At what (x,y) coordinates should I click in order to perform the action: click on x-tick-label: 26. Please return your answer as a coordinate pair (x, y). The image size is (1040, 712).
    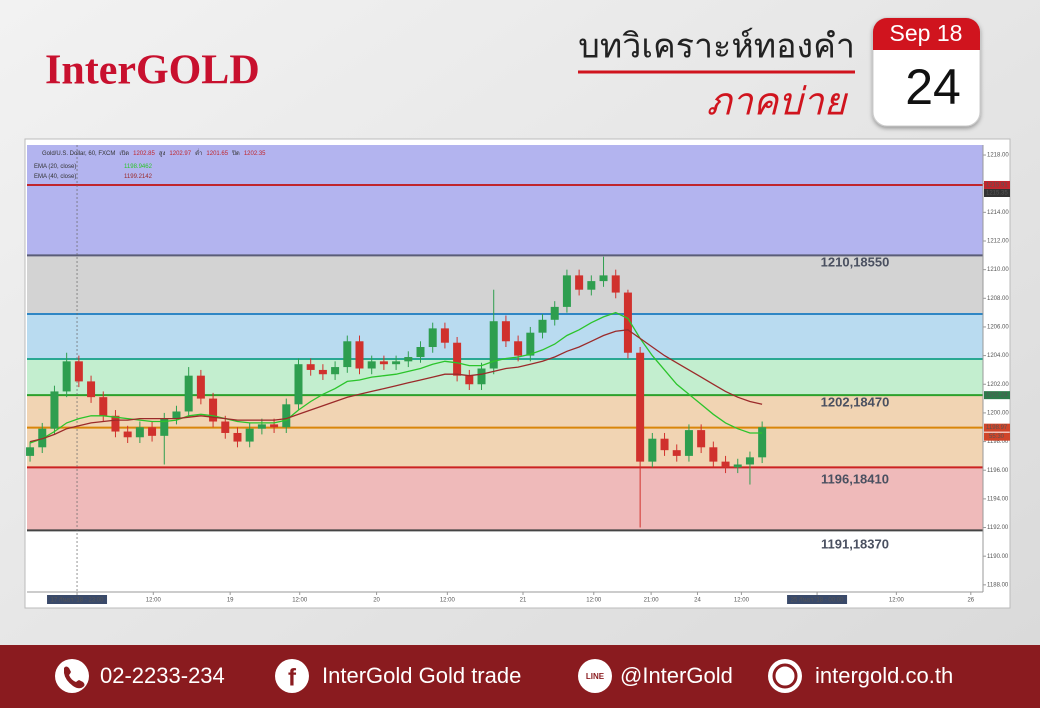
    Looking at the image, I should click on (970, 601).